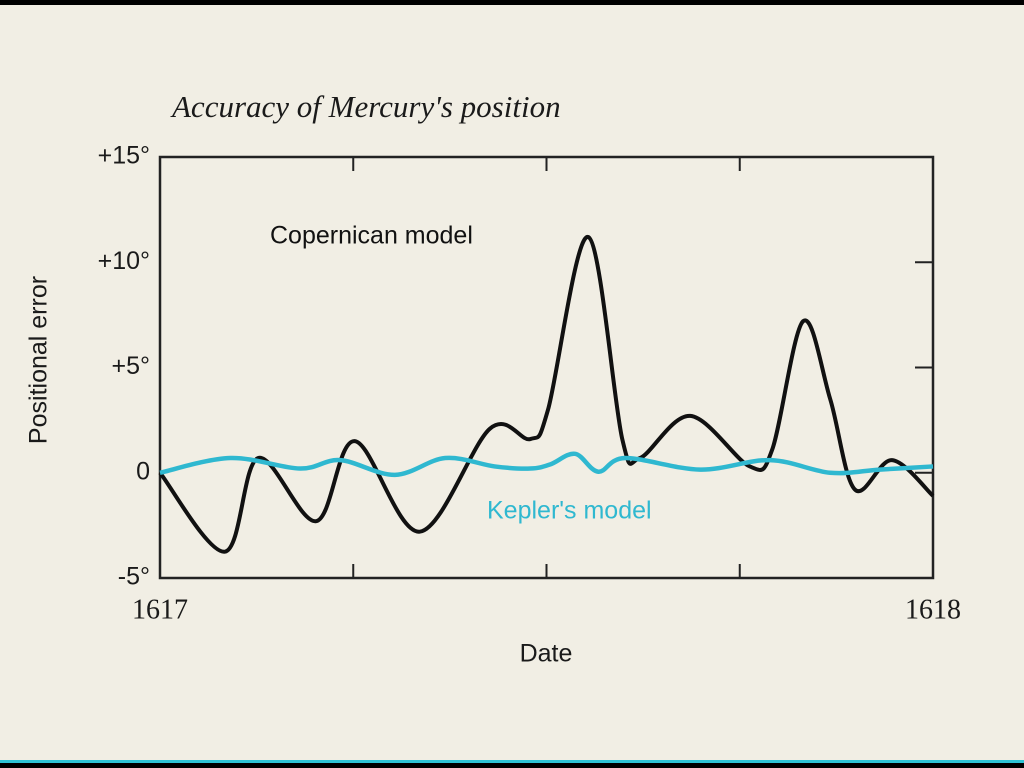  What do you see at coordinates (130, 366) in the screenshot?
I see `y-tick-label: +5°` at bounding box center [130, 366].